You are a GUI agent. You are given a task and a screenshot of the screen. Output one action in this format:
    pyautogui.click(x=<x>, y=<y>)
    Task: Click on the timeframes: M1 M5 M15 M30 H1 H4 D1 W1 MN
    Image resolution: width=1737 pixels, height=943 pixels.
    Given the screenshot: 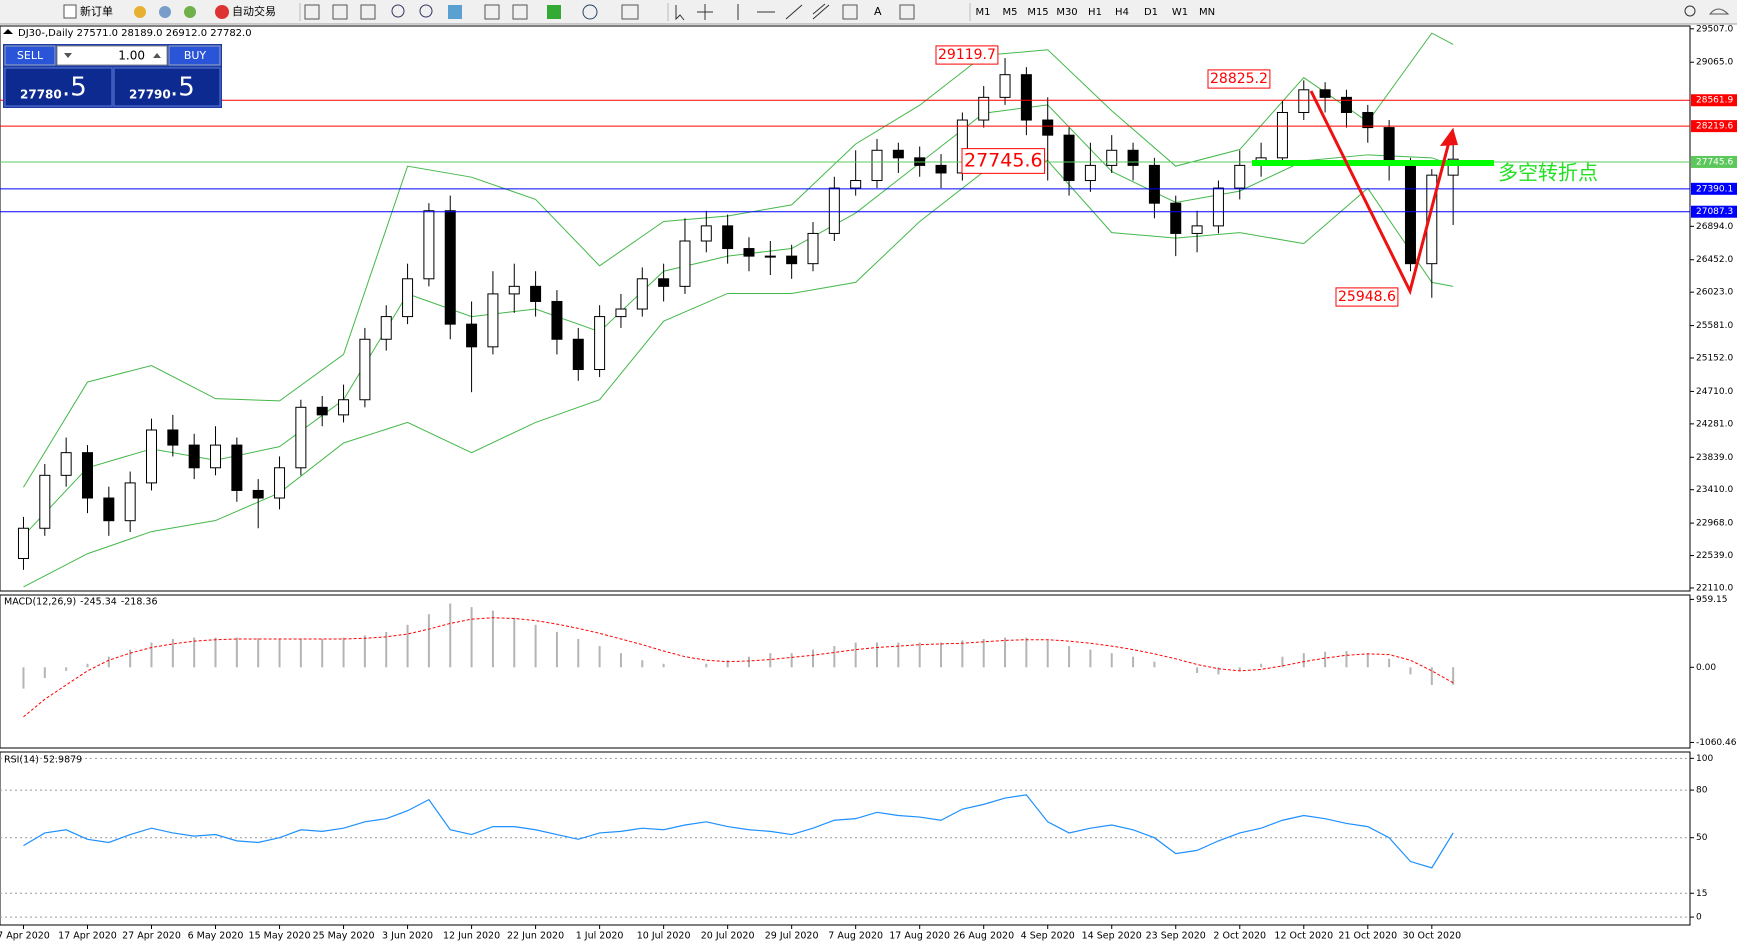 What is the action you would take?
    pyautogui.click(x=1096, y=12)
    